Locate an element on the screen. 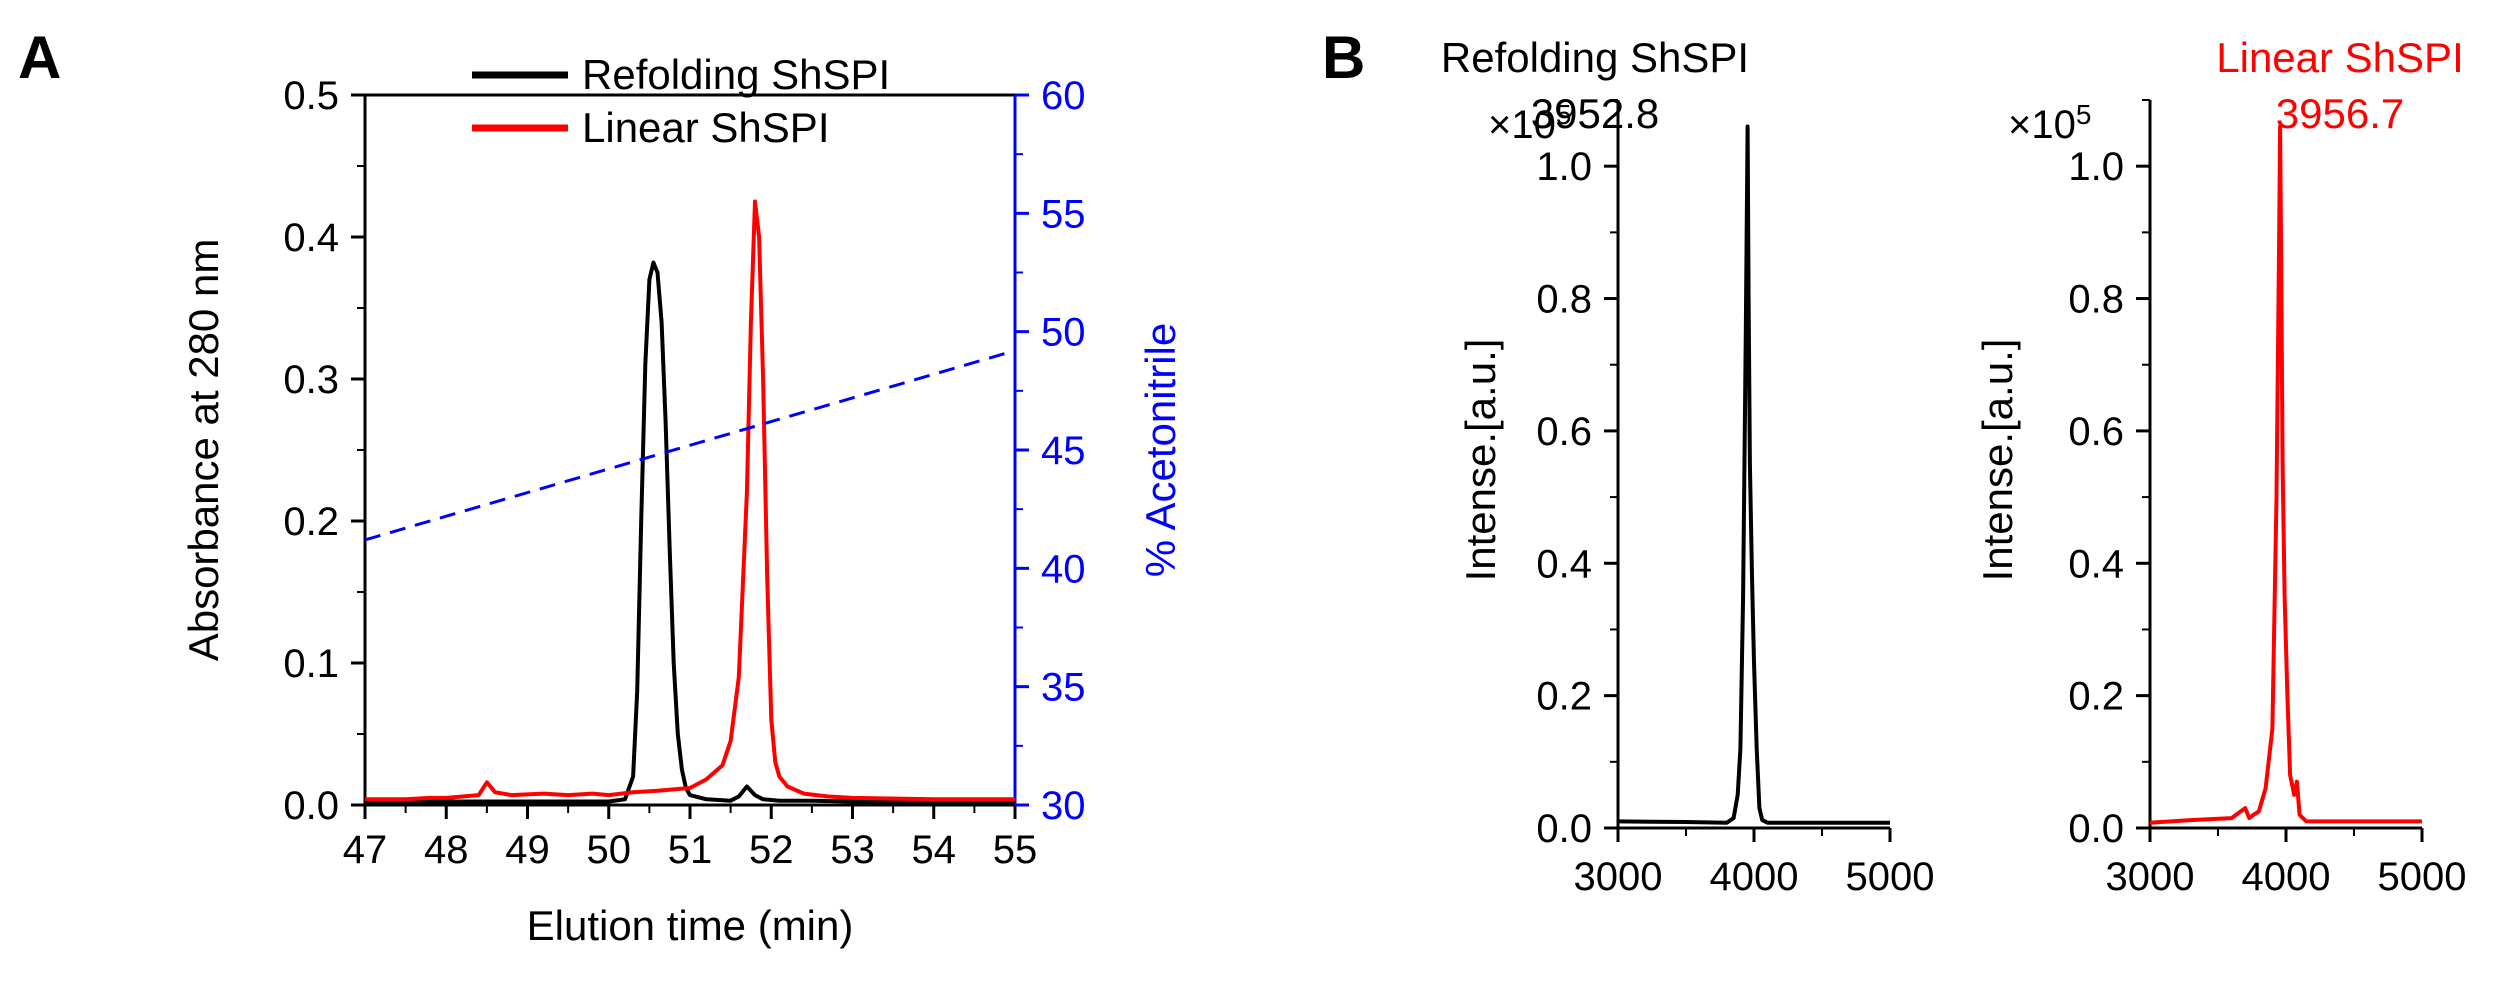  panel-a-x-tick-label: 52 is located at coordinates (771, 850).